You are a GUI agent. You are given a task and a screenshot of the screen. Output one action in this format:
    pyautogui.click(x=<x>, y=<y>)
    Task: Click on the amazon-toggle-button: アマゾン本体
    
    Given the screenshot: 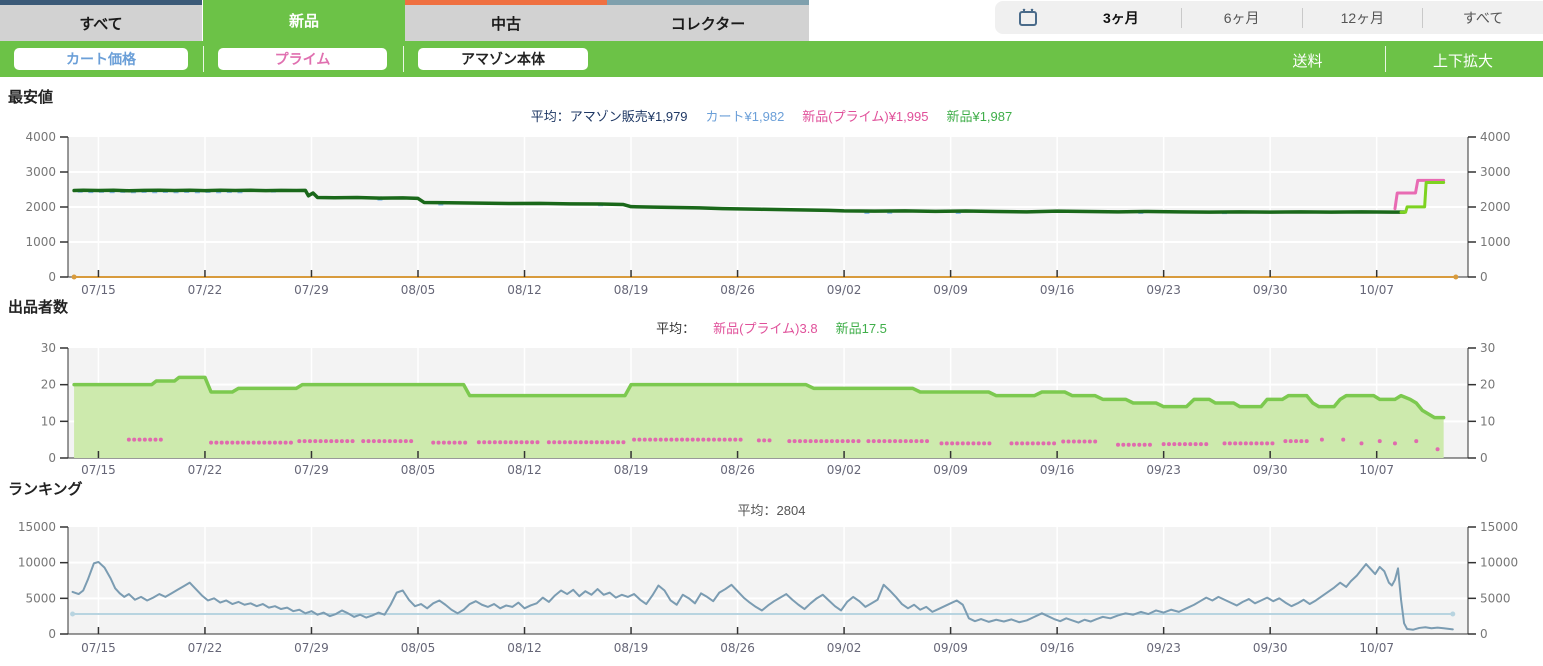 What is the action you would take?
    pyautogui.click(x=503, y=59)
    